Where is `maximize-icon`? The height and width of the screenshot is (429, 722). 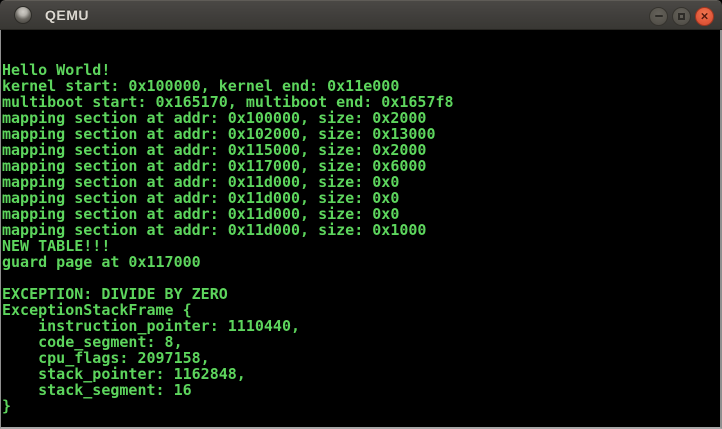 maximize-icon is located at coordinates (681, 16).